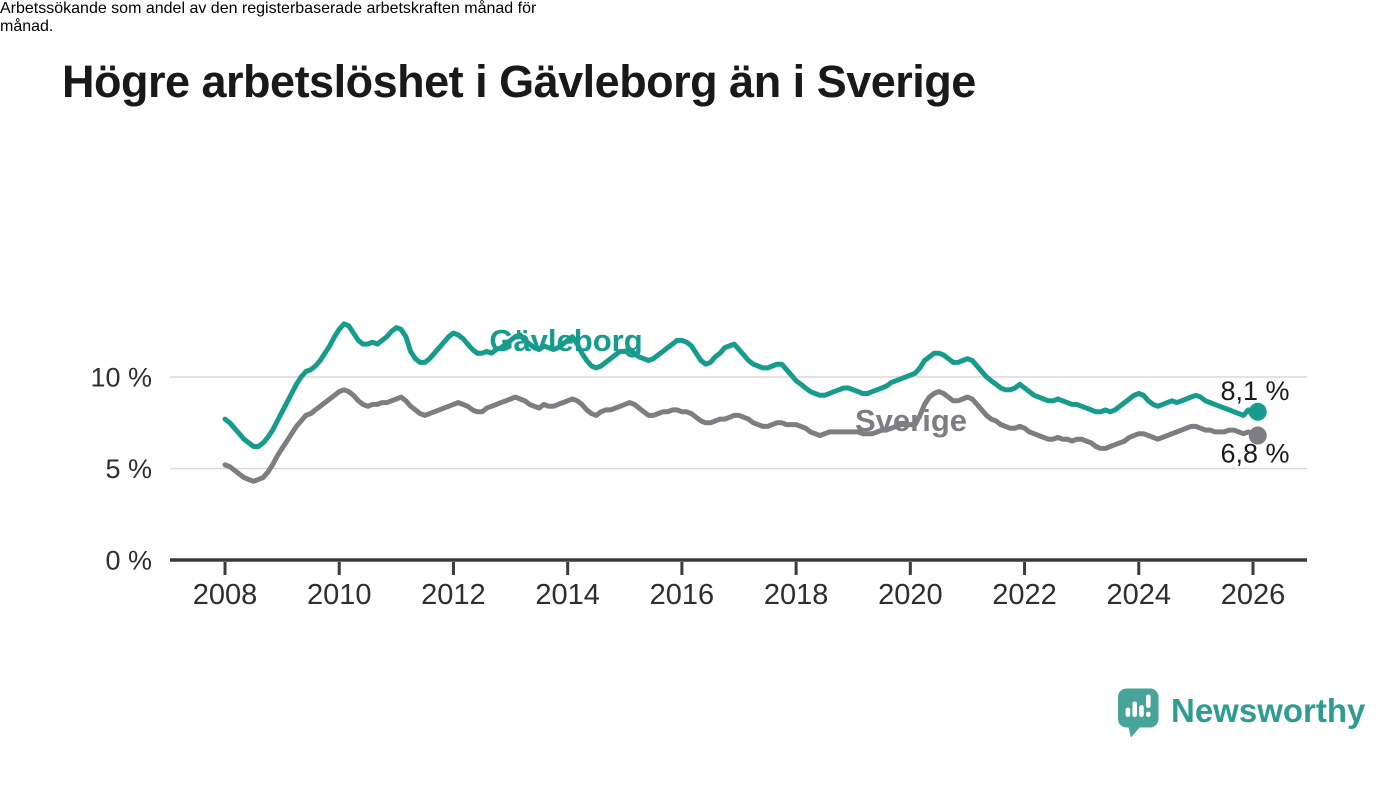 The height and width of the screenshot is (794, 1400). Describe the element at coordinates (1254, 454) in the screenshot. I see `series-end-value-sverige: 6,8 %` at that location.